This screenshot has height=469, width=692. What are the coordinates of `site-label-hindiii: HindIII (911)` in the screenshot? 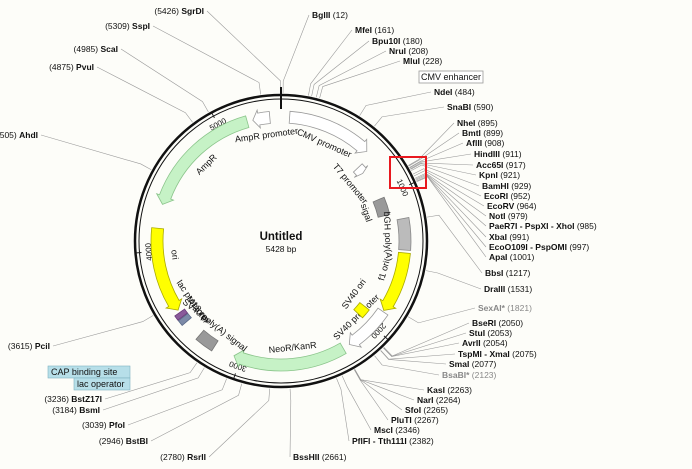 It's located at (498, 154).